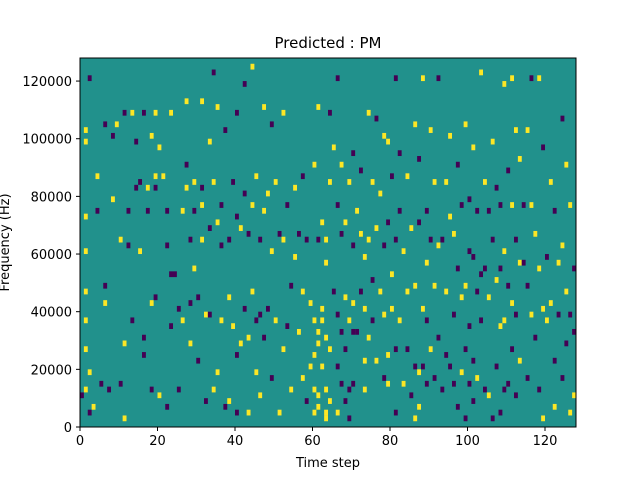  Describe the element at coordinates (467, 441) in the screenshot. I see `x-tick-label: 100` at that location.